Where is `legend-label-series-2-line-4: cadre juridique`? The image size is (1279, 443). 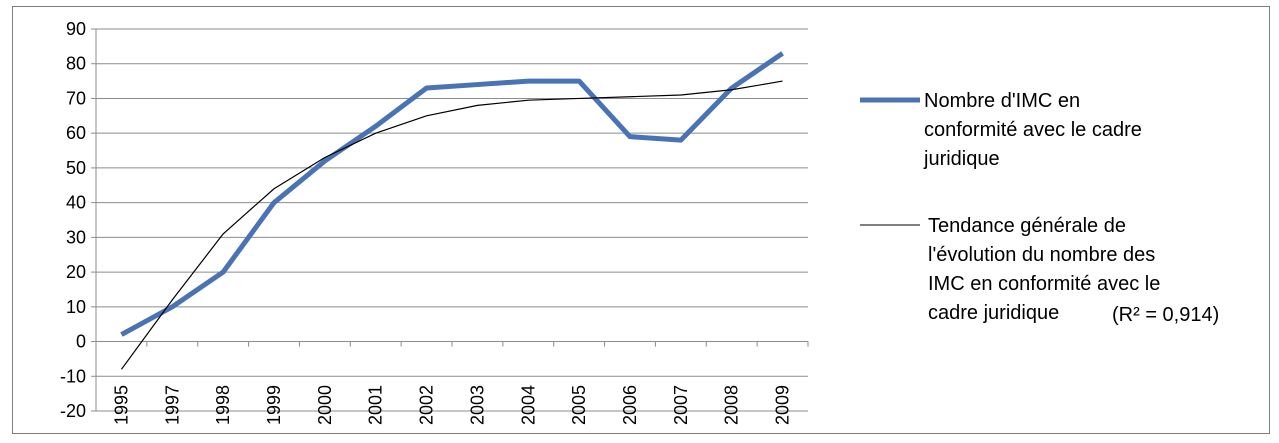 legend-label-series-2-line-4: cadre juridique is located at coordinates (993, 313).